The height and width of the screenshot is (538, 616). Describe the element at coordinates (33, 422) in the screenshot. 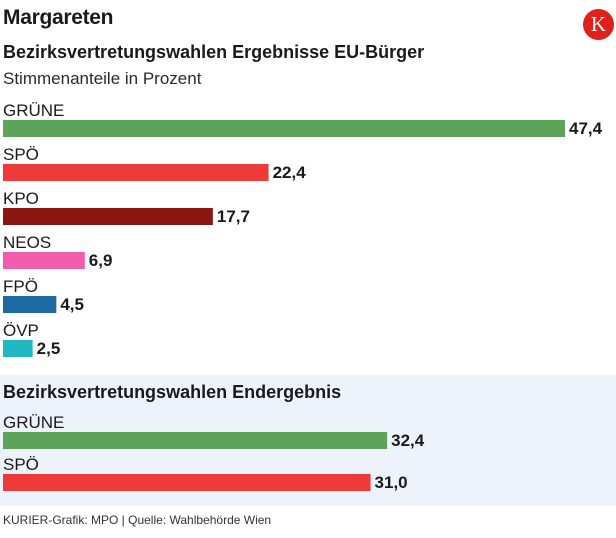

I see `chart-2-category-label-0: GRÜNE` at that location.